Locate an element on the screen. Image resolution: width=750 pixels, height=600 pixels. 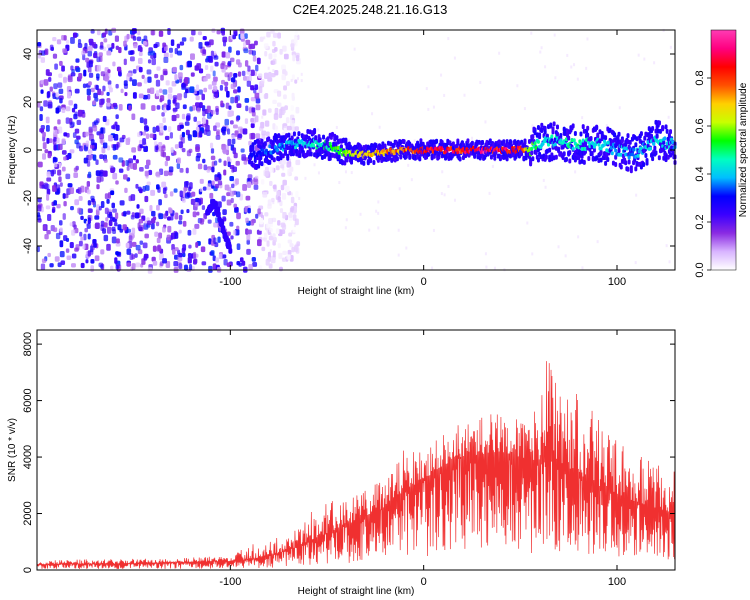
spectrogram-x-label: Height of straight line (km) is located at coordinates (356, 291).